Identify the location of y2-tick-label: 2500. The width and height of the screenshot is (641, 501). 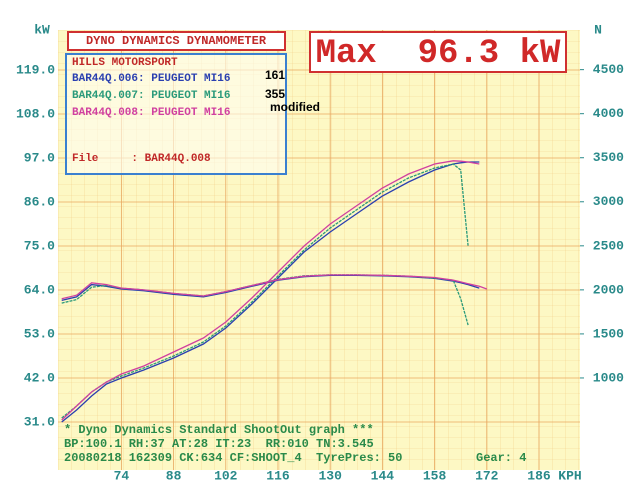
(608, 245).